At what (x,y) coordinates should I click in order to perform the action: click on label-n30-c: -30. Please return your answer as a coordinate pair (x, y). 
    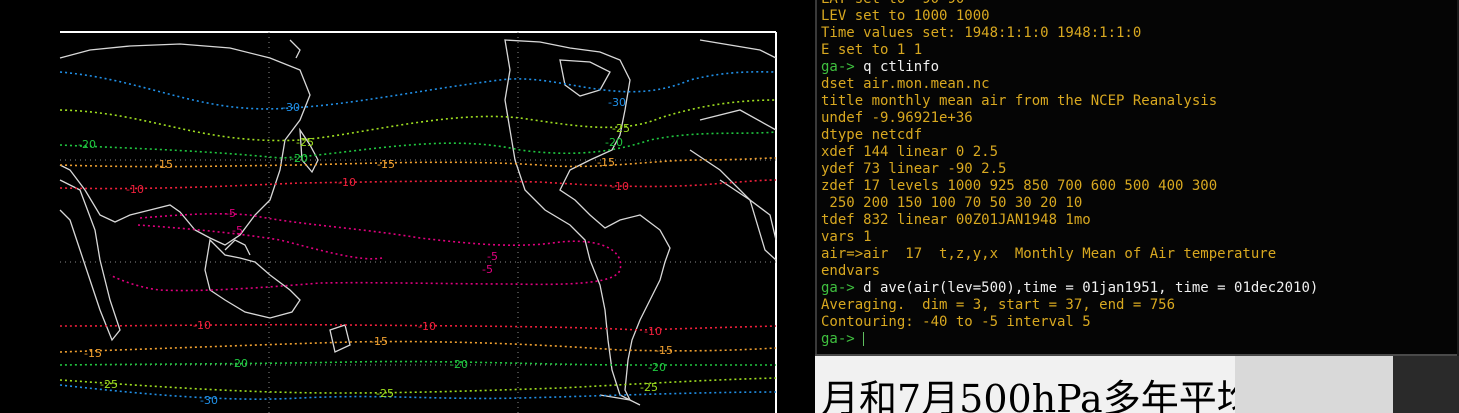
    Looking at the image, I should click on (209, 400).